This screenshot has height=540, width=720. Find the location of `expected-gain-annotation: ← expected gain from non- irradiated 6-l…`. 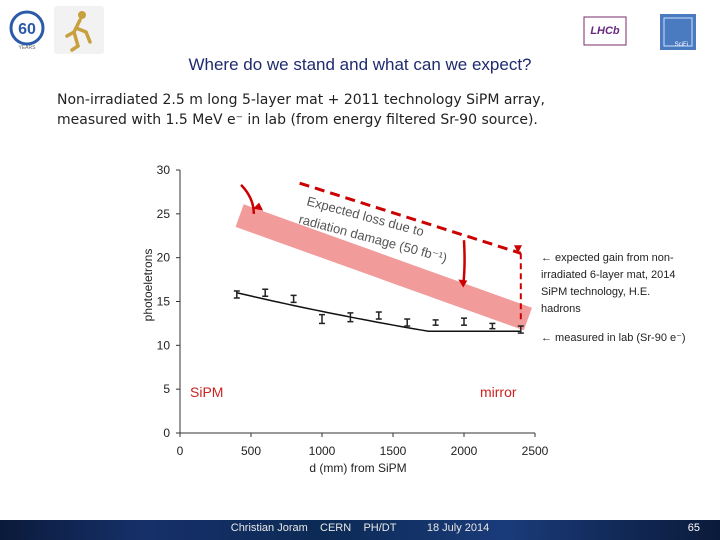

expected-gain-annotation: ← expected gain from non- irradiated 6-l… is located at coordinates (608, 283).